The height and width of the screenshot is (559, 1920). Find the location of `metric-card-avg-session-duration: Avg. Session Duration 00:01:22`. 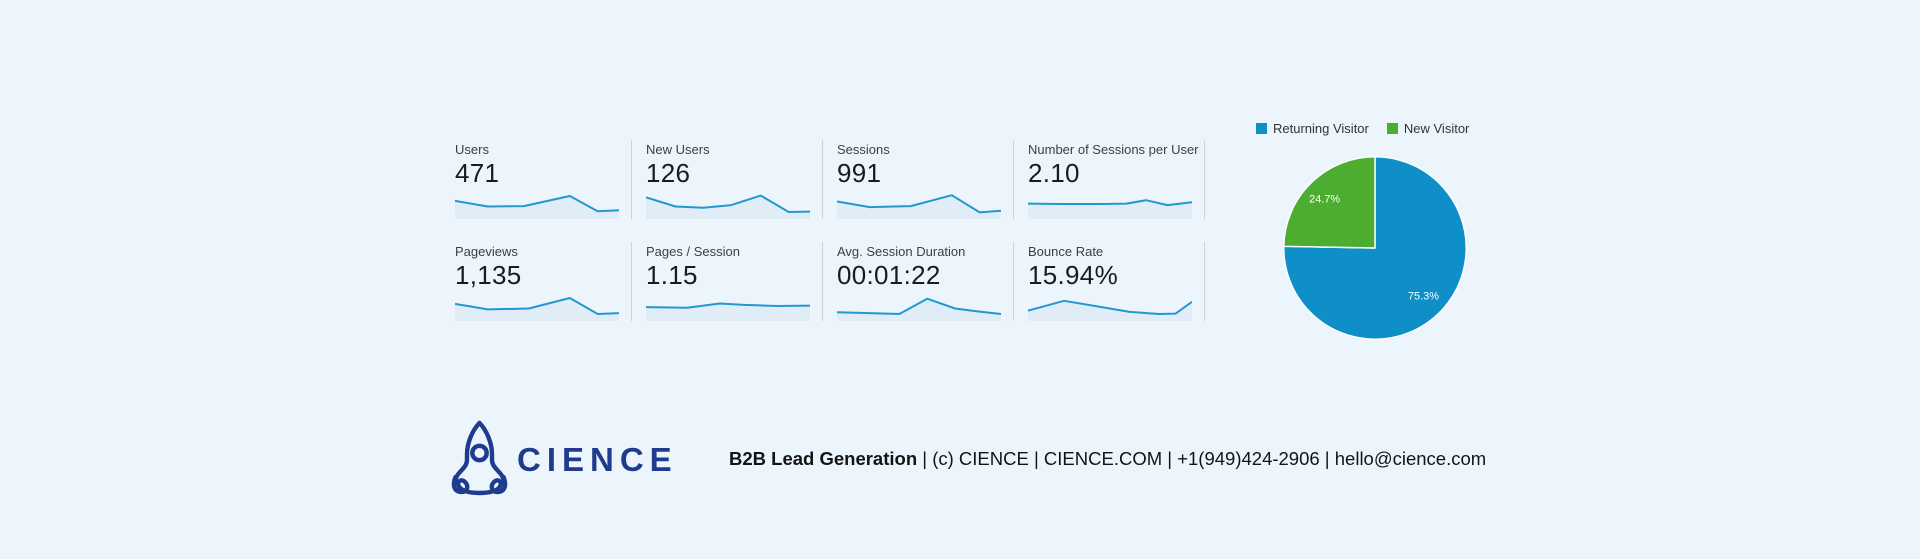

metric-card-avg-session-duration: Avg. Session Duration 00:01:22 is located at coordinates (918, 281).